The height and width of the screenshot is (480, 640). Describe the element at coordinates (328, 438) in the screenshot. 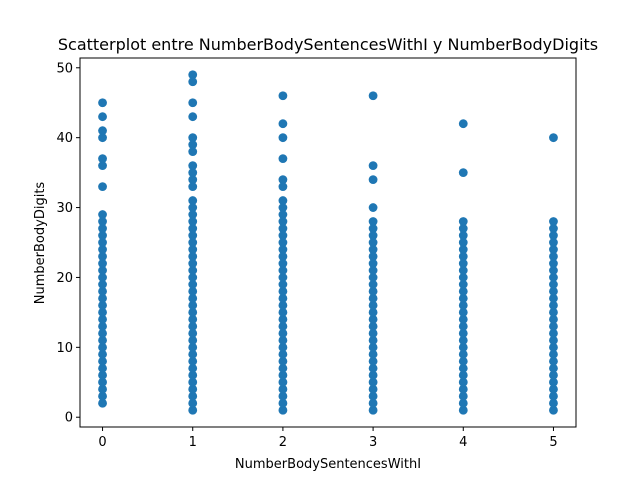

I see `x-axis: 0 1 2 3 4 5` at that location.